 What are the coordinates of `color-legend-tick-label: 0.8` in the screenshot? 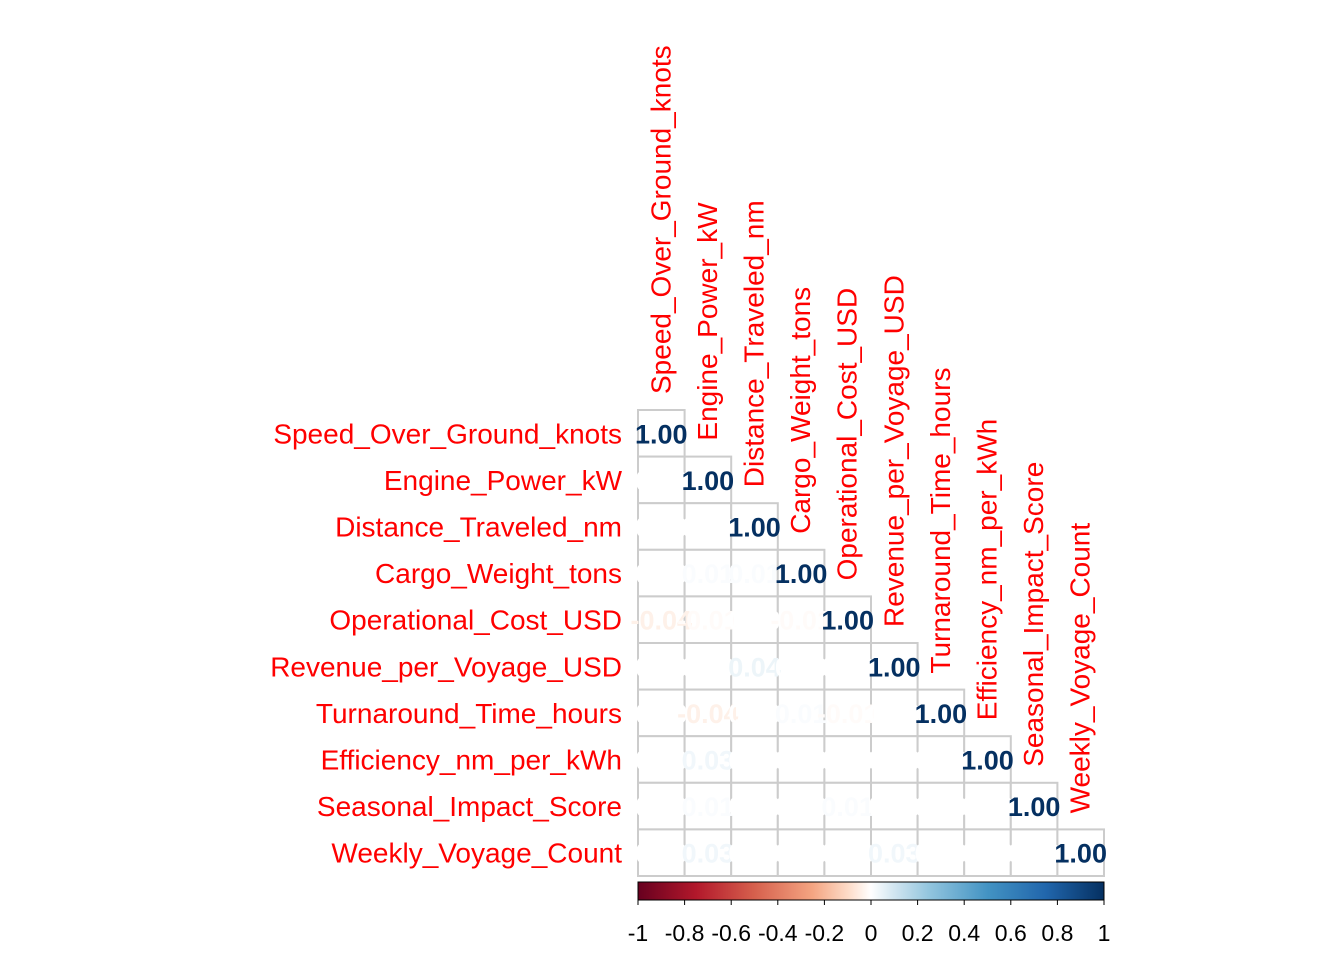 It's located at (1057, 933).